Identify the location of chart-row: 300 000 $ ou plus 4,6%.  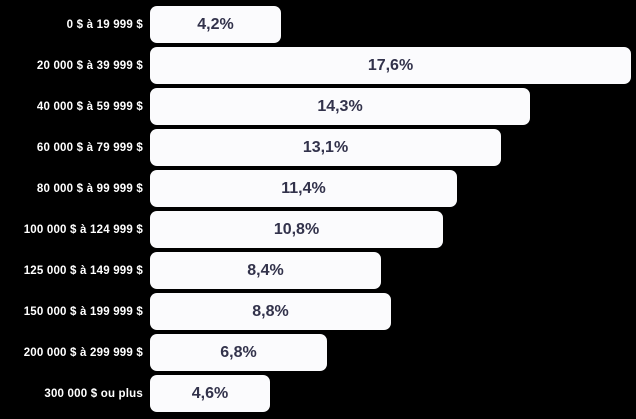
(318, 393).